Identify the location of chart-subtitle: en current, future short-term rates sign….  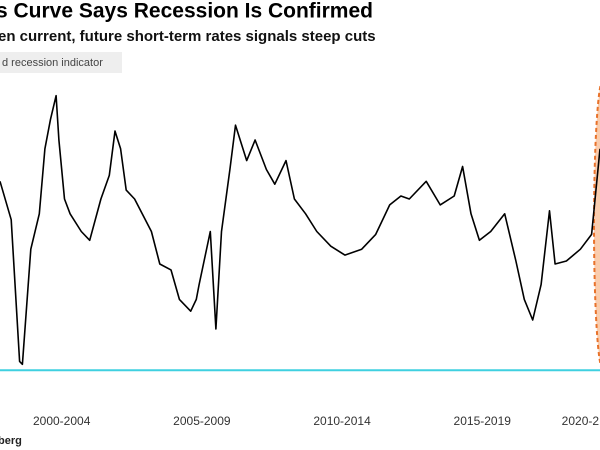
(188, 36).